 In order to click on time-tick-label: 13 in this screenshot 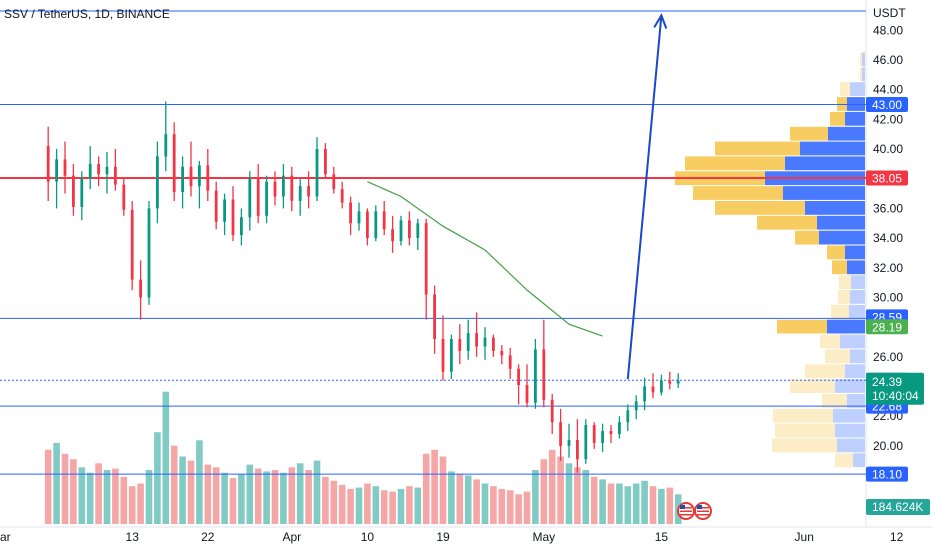, I will do `click(133, 537)`.